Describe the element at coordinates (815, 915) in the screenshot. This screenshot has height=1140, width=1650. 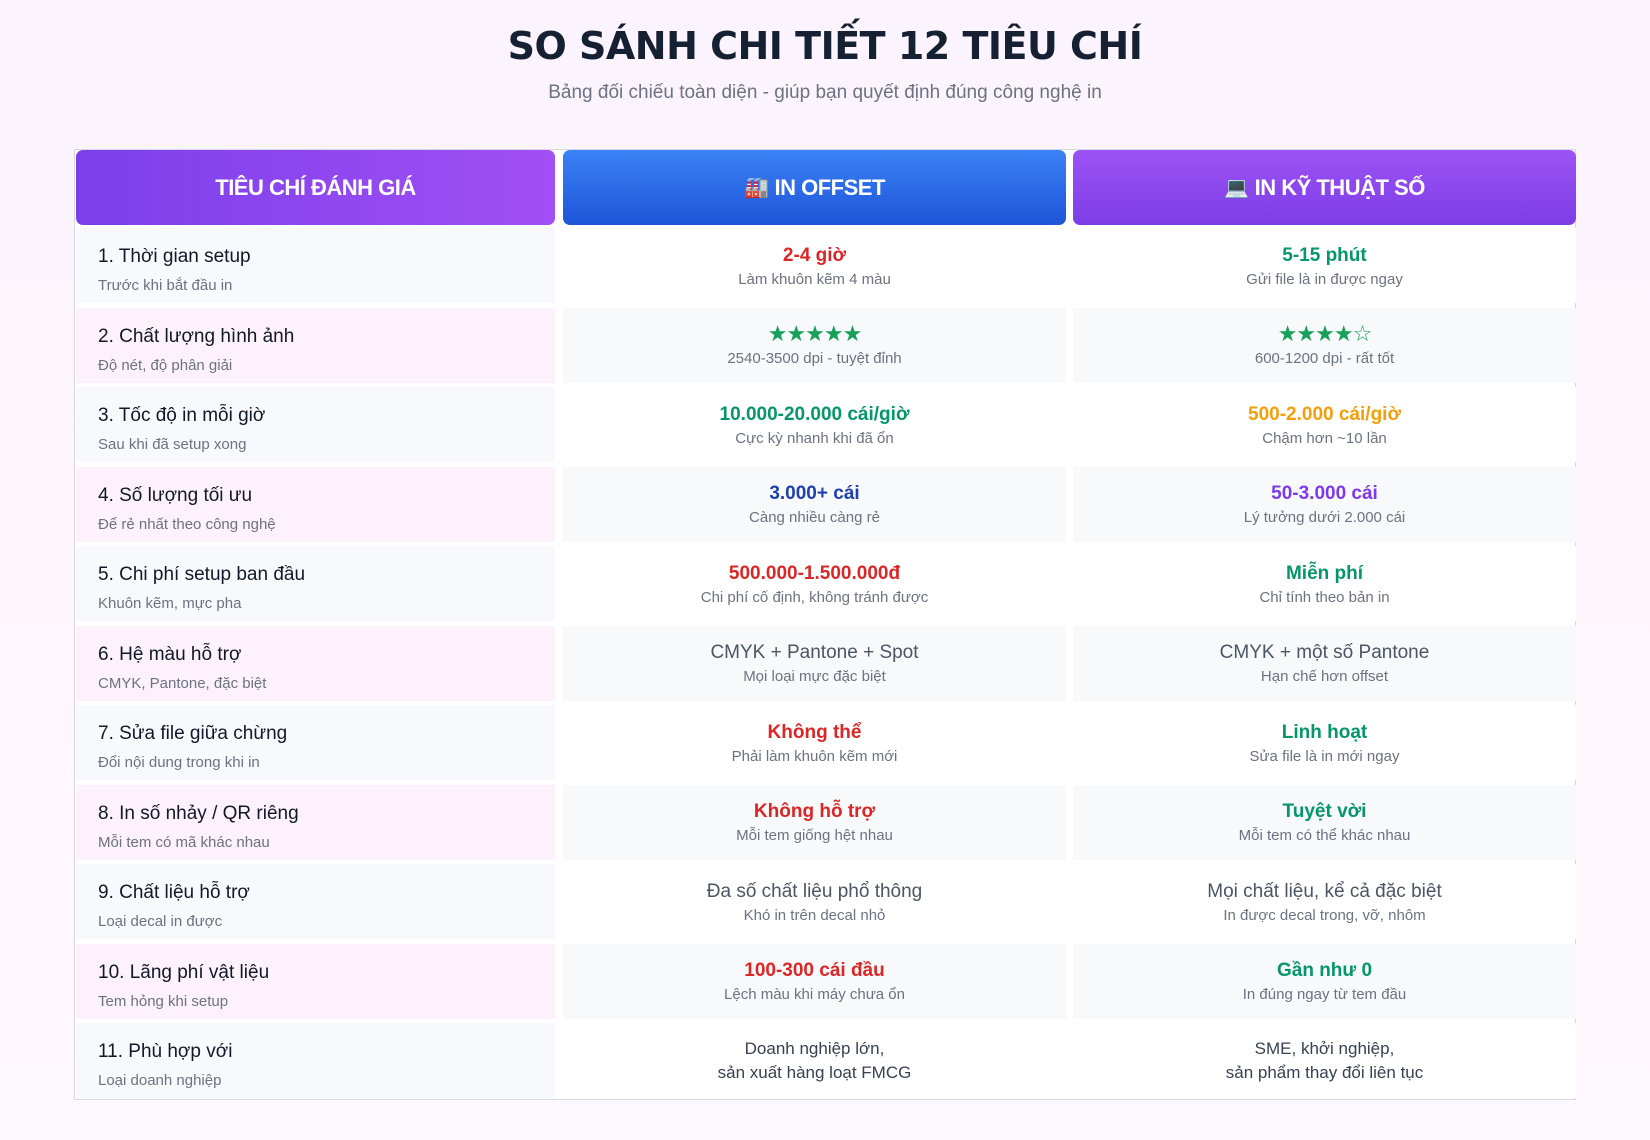
I see `offset-note: Khó in trên decal nhỏ` at that location.